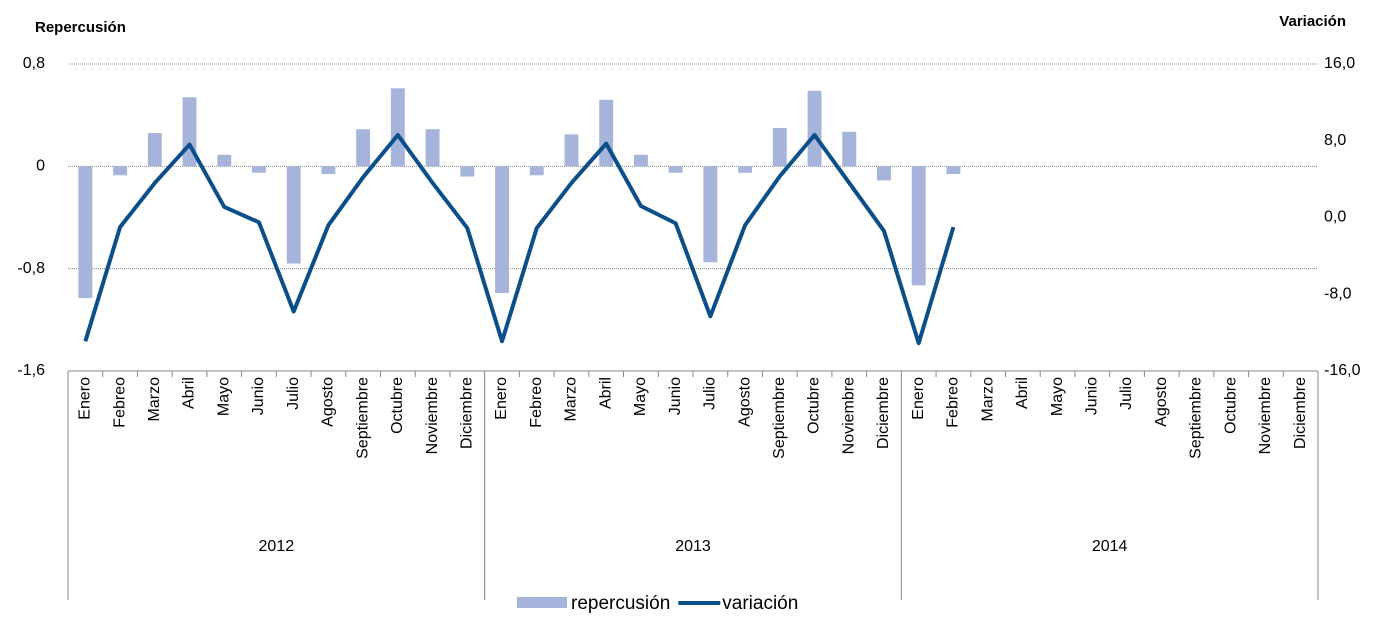  What do you see at coordinates (760, 603) in the screenshot?
I see `legend-label: variación` at bounding box center [760, 603].